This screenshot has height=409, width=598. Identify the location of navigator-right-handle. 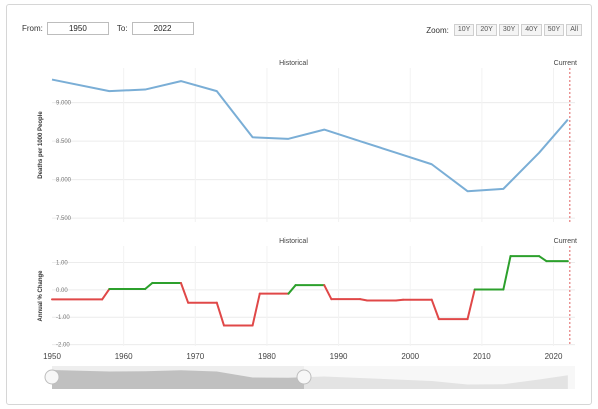
(304, 377).